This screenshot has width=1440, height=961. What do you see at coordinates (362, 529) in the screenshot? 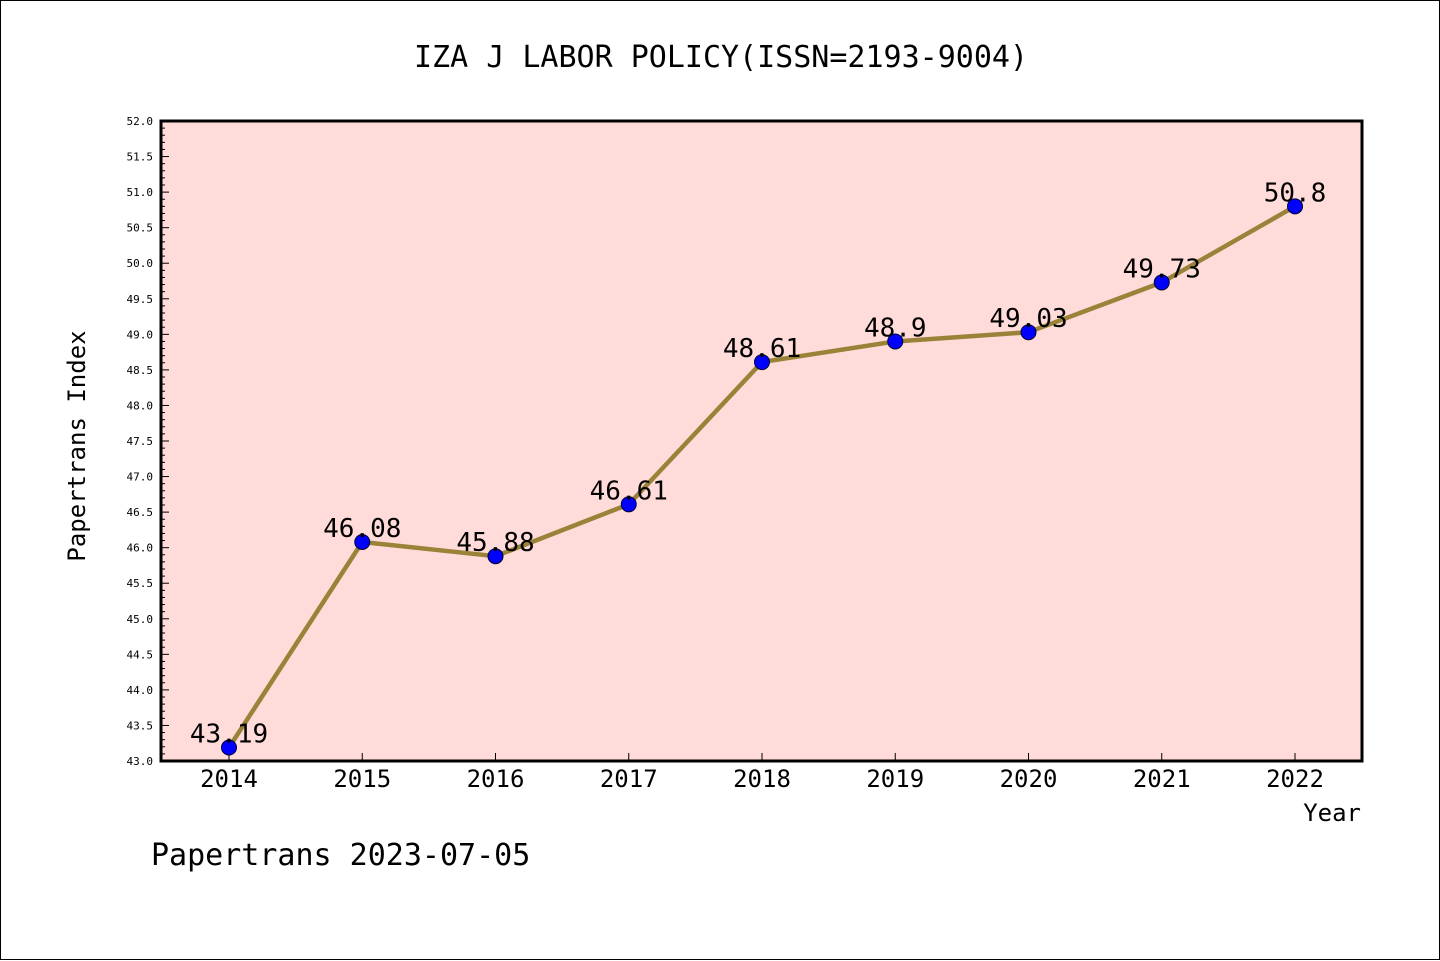
I see `data-label: 46.08` at bounding box center [362, 529].